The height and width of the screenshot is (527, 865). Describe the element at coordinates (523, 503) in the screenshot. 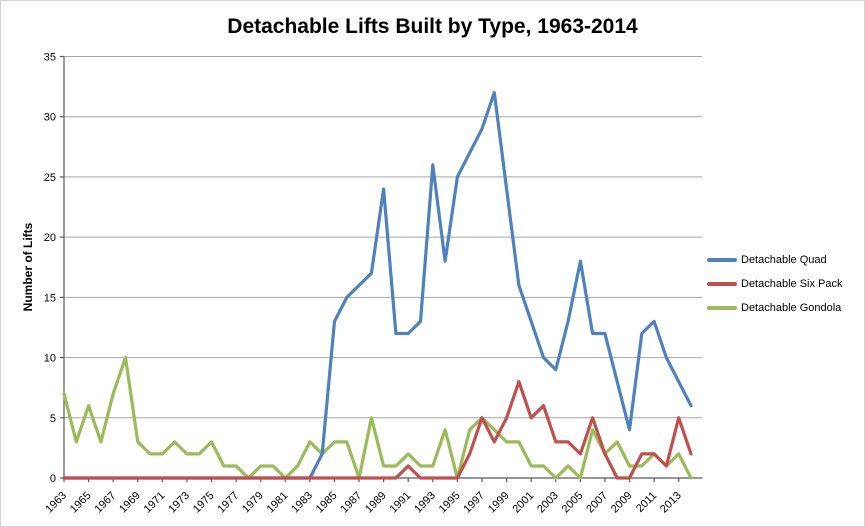

I see `x-tick-label: 2001` at that location.